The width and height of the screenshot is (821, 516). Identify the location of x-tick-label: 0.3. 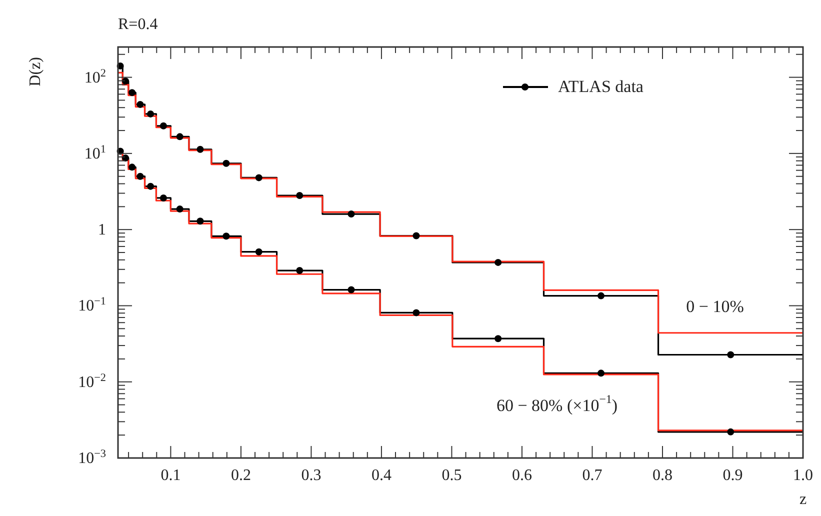
(311, 475).